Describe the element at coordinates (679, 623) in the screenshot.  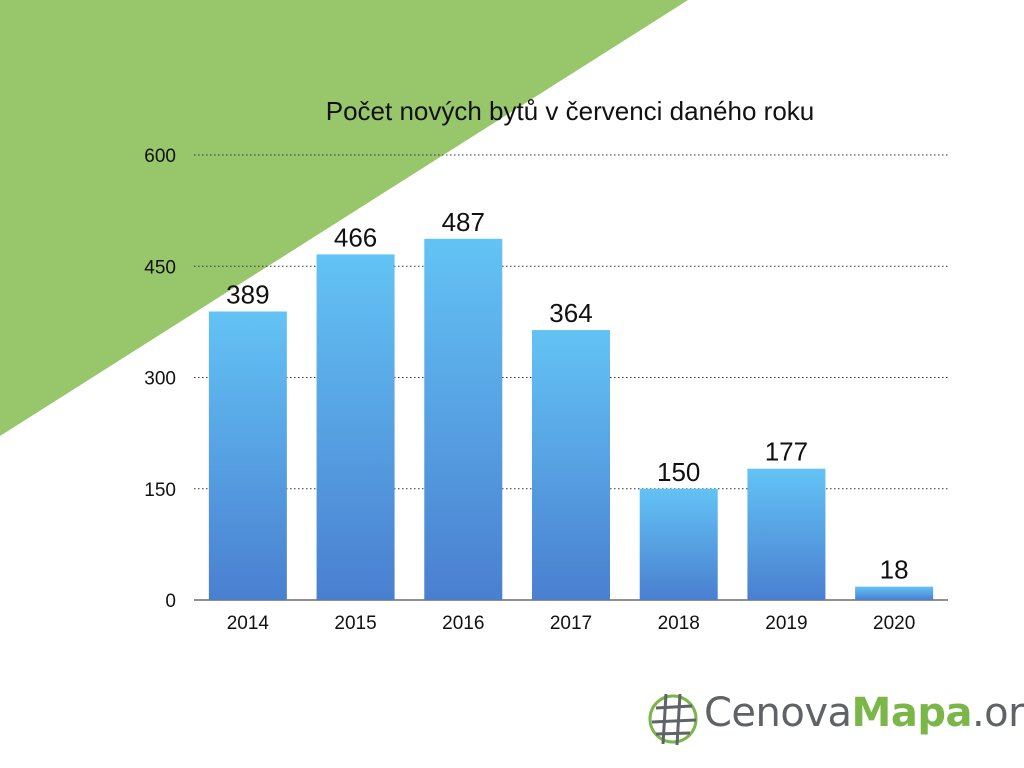
I see `x-tick-label: 2018` at that location.